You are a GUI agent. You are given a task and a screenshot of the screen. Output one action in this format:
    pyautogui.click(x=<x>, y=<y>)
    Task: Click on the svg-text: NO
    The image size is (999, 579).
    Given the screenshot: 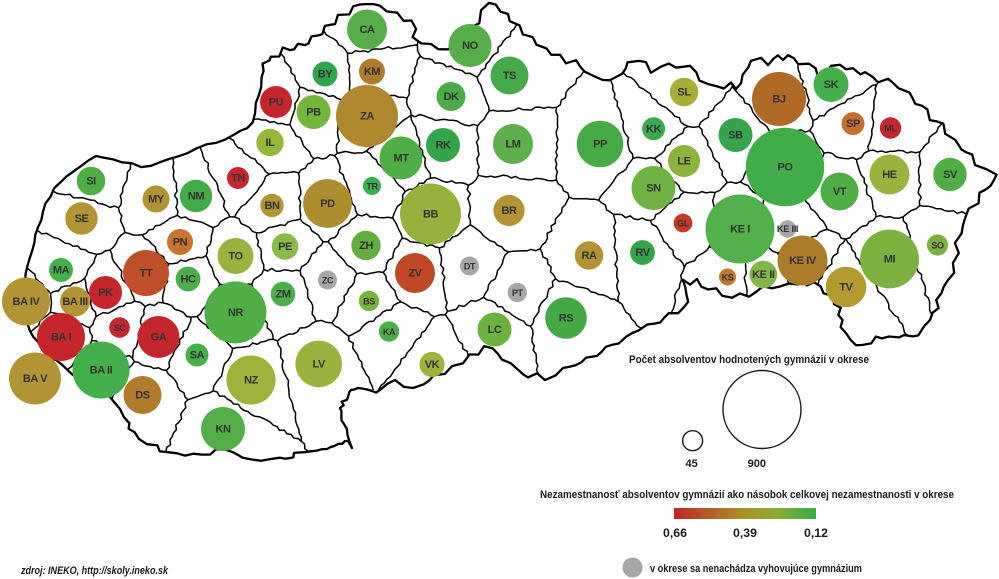 What is the action you would take?
    pyautogui.click(x=470, y=46)
    